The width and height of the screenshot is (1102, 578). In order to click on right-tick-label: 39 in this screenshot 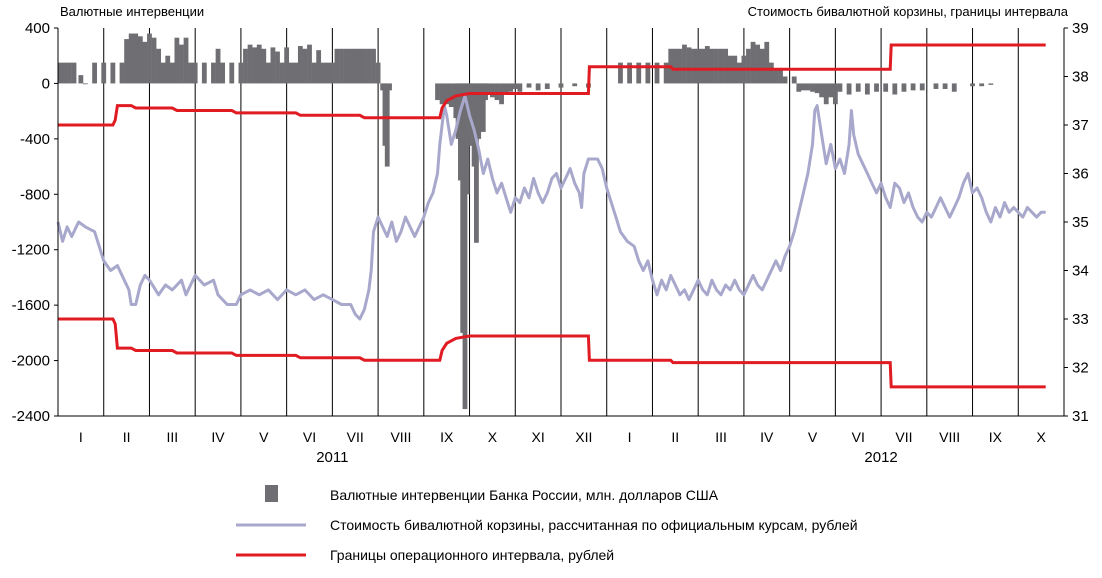, I will do `click(1080, 28)`.